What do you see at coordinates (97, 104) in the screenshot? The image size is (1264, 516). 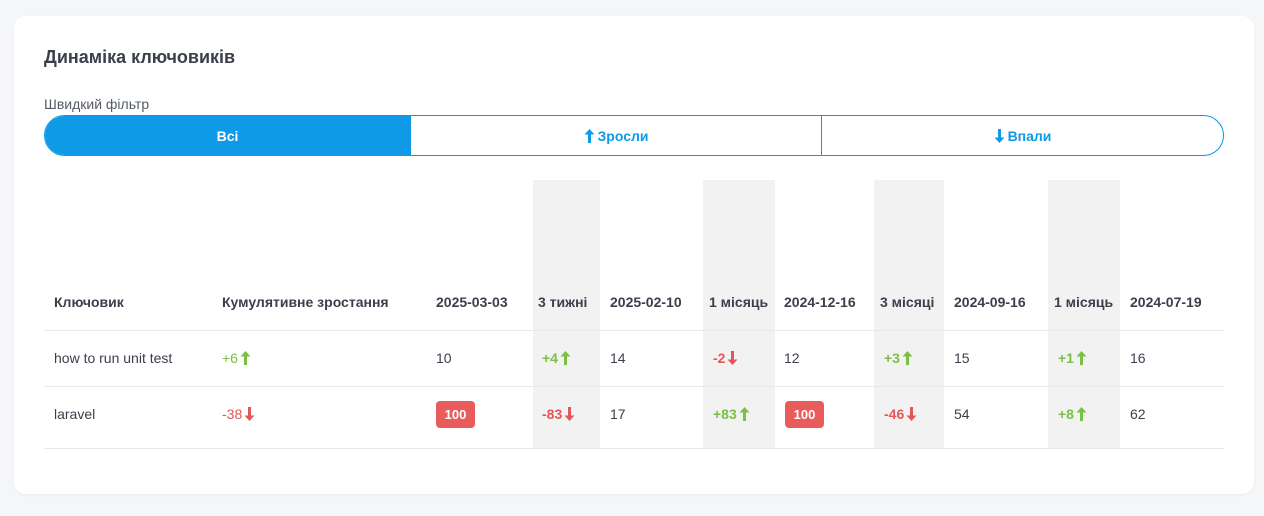 I see `quick-filter-label: Швидкий фільтр` at bounding box center [97, 104].